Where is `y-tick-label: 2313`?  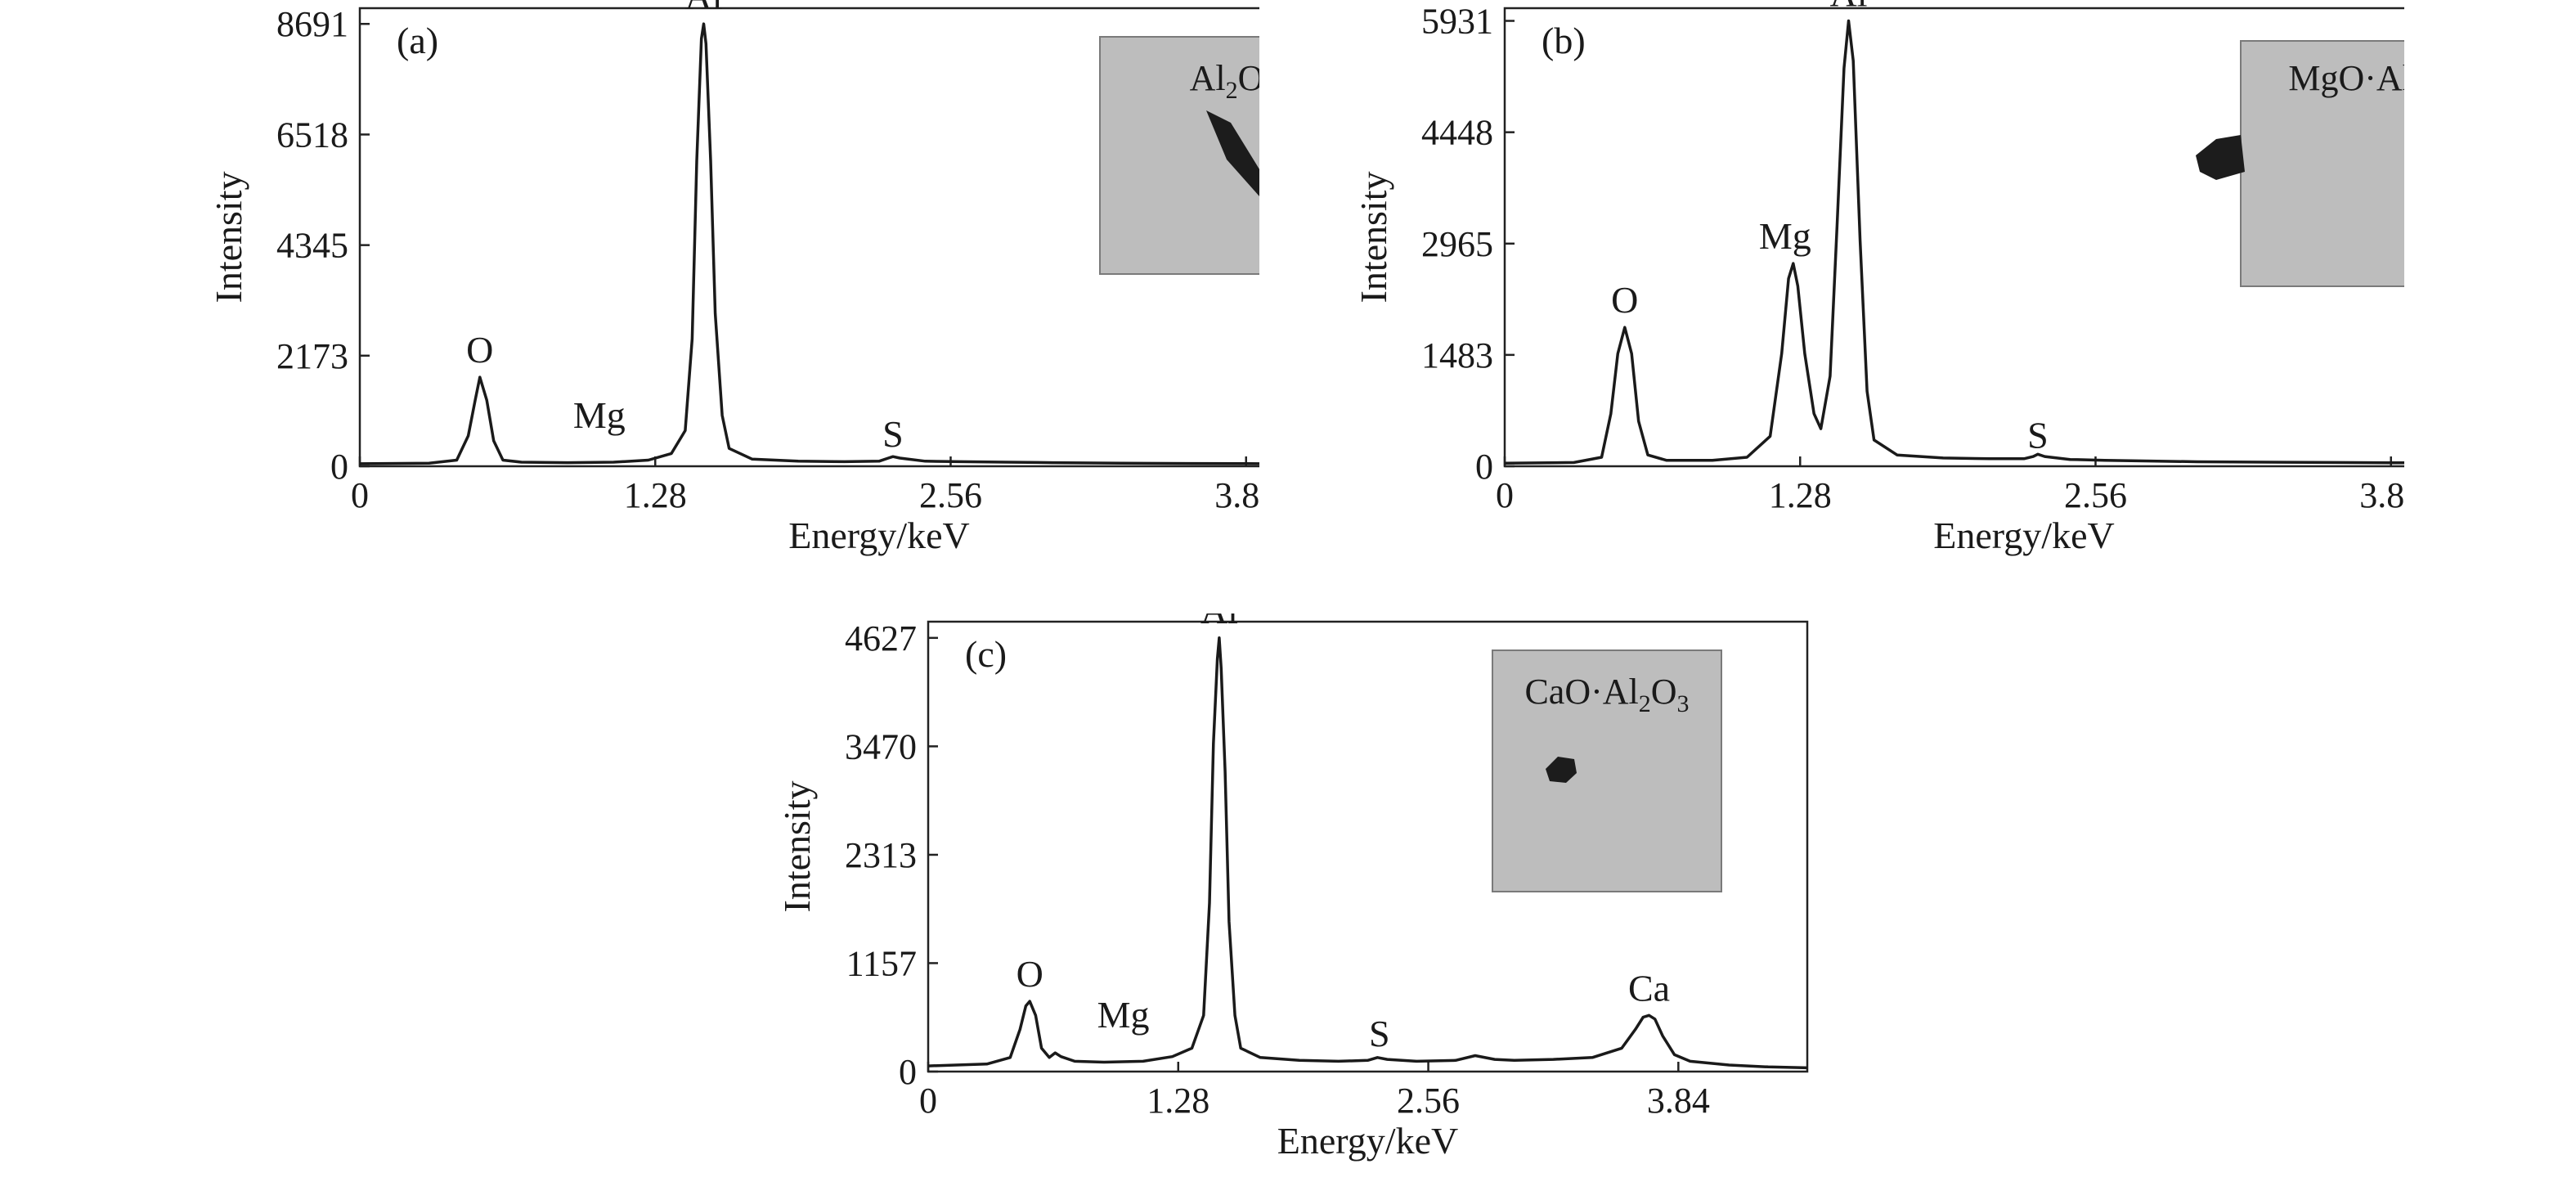
y-tick-label: 2313 is located at coordinates (881, 855).